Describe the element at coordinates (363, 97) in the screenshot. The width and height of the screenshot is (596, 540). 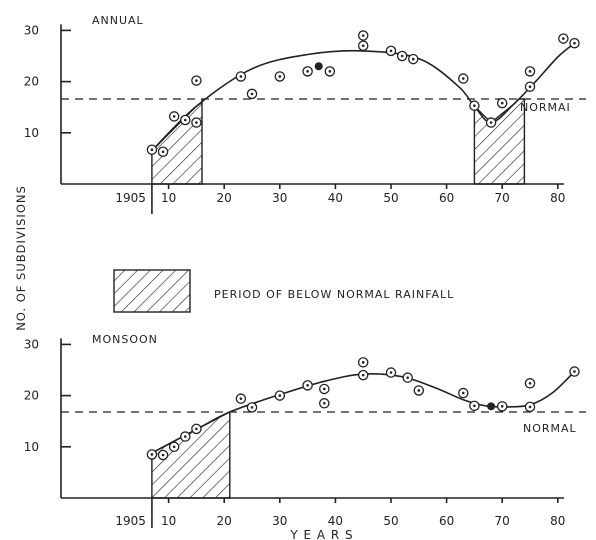
I see `trend-curve` at that location.